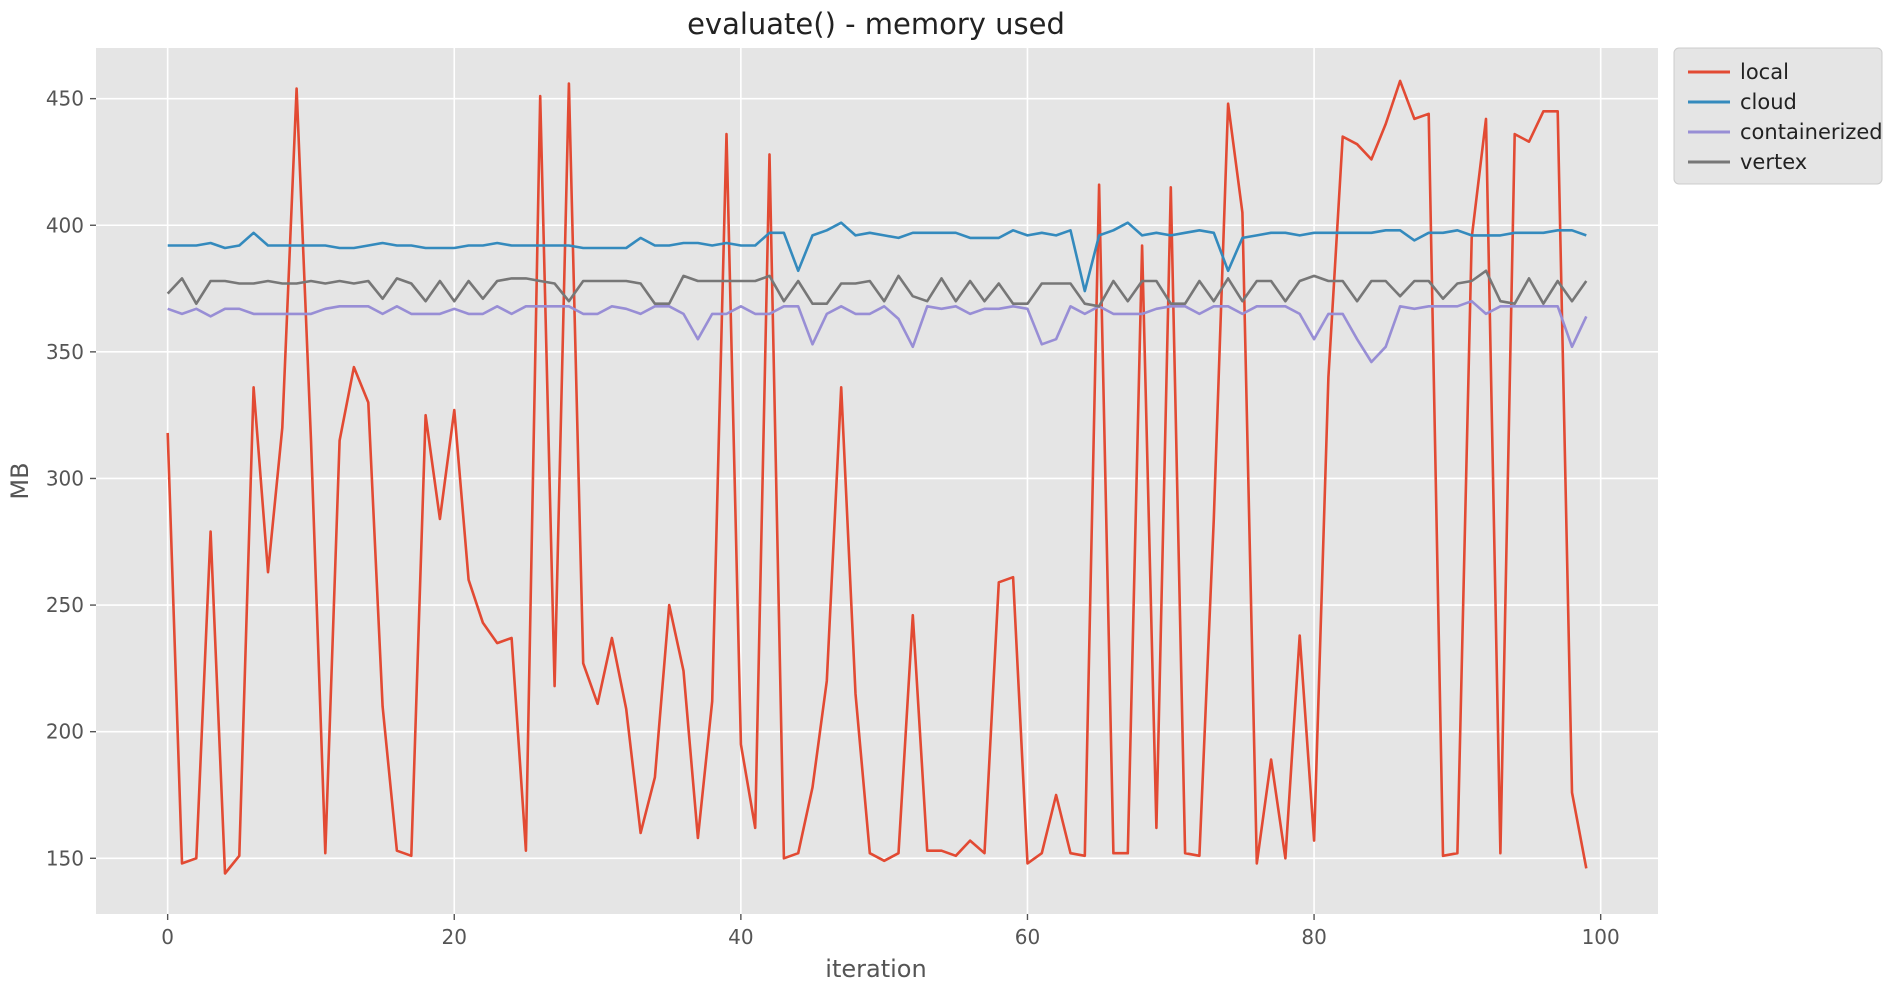 The width and height of the screenshot is (1894, 994). I want to click on x-tick-label: 40, so click(740, 937).